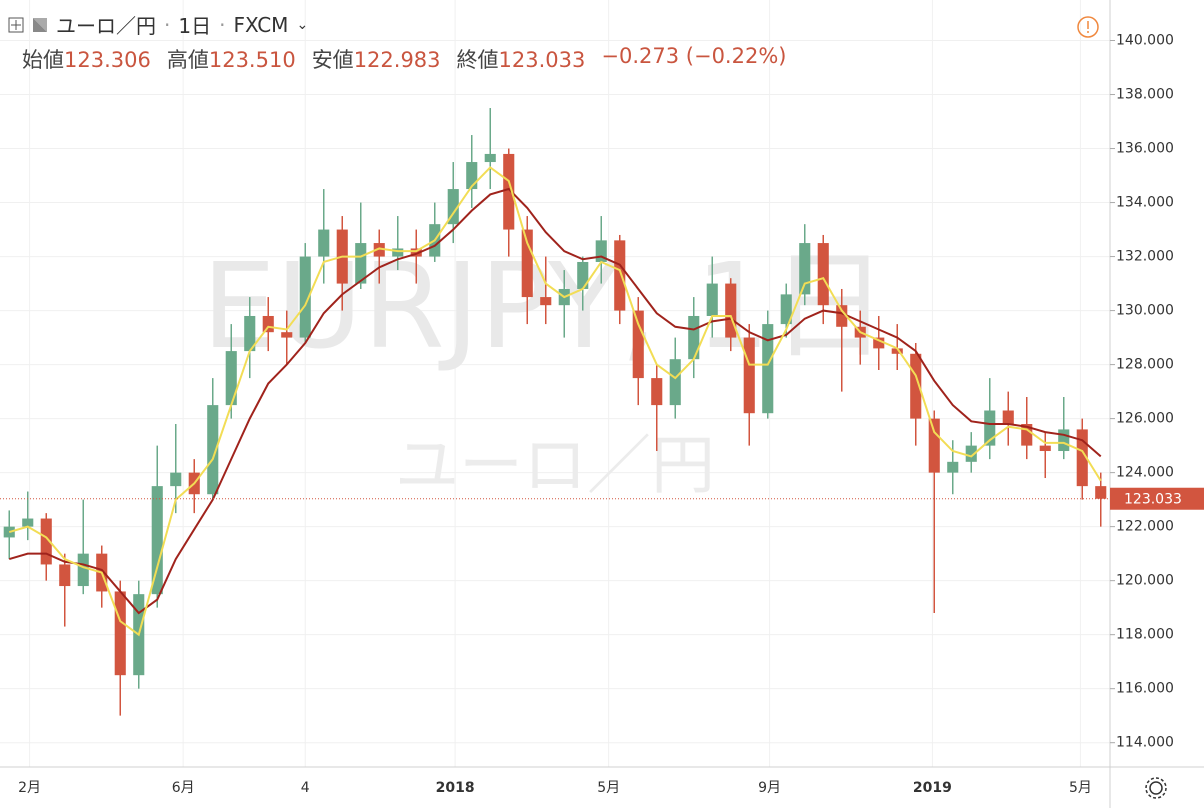 This screenshot has height=808, width=1204. What do you see at coordinates (932, 788) in the screenshot?
I see `x-tick-label: 2019` at bounding box center [932, 788].